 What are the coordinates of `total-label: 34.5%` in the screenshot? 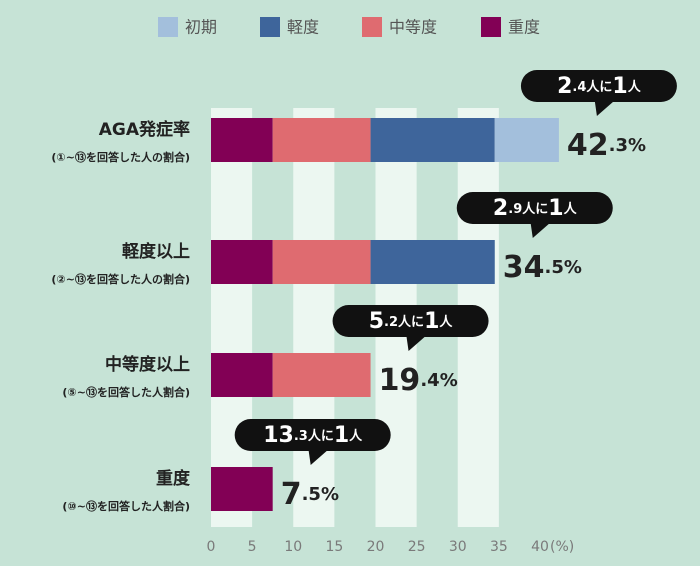 It's located at (542, 267).